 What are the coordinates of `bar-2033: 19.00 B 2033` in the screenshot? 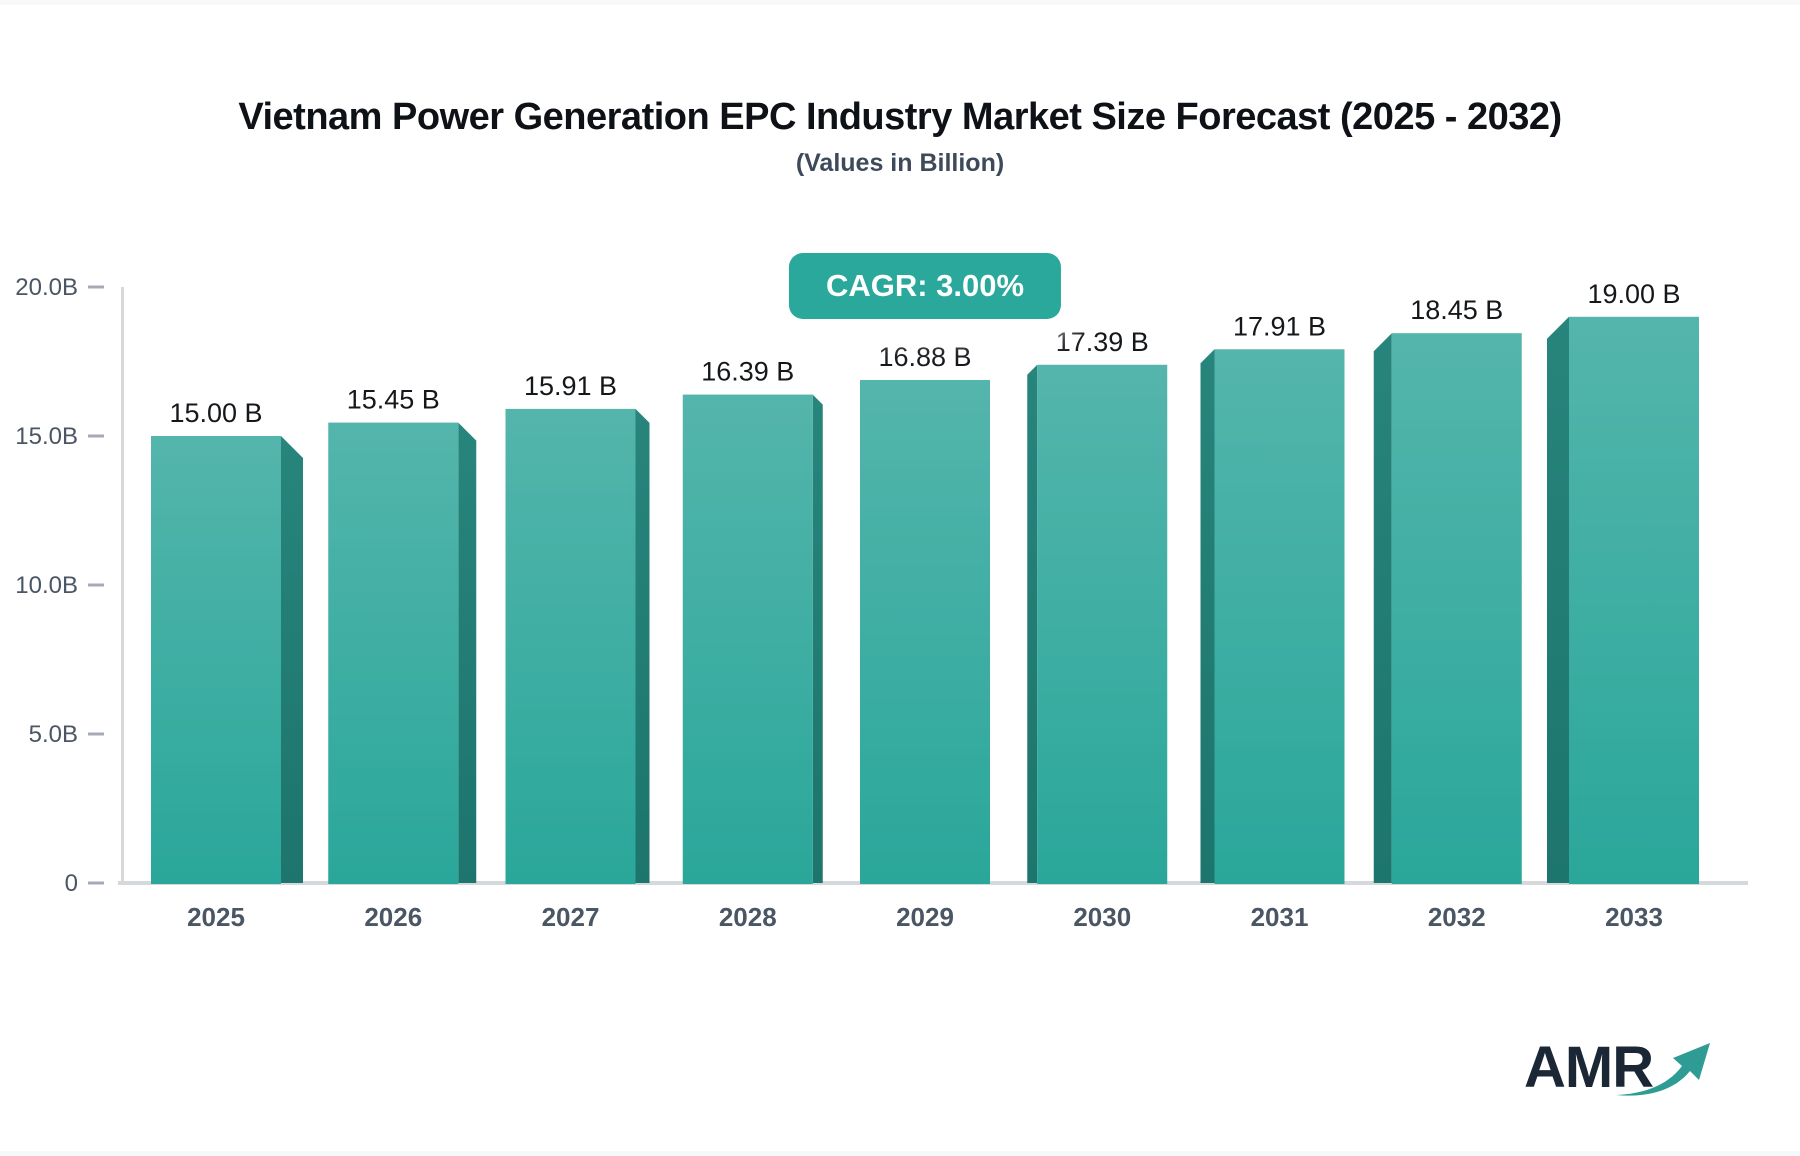 It's located at (1623, 605).